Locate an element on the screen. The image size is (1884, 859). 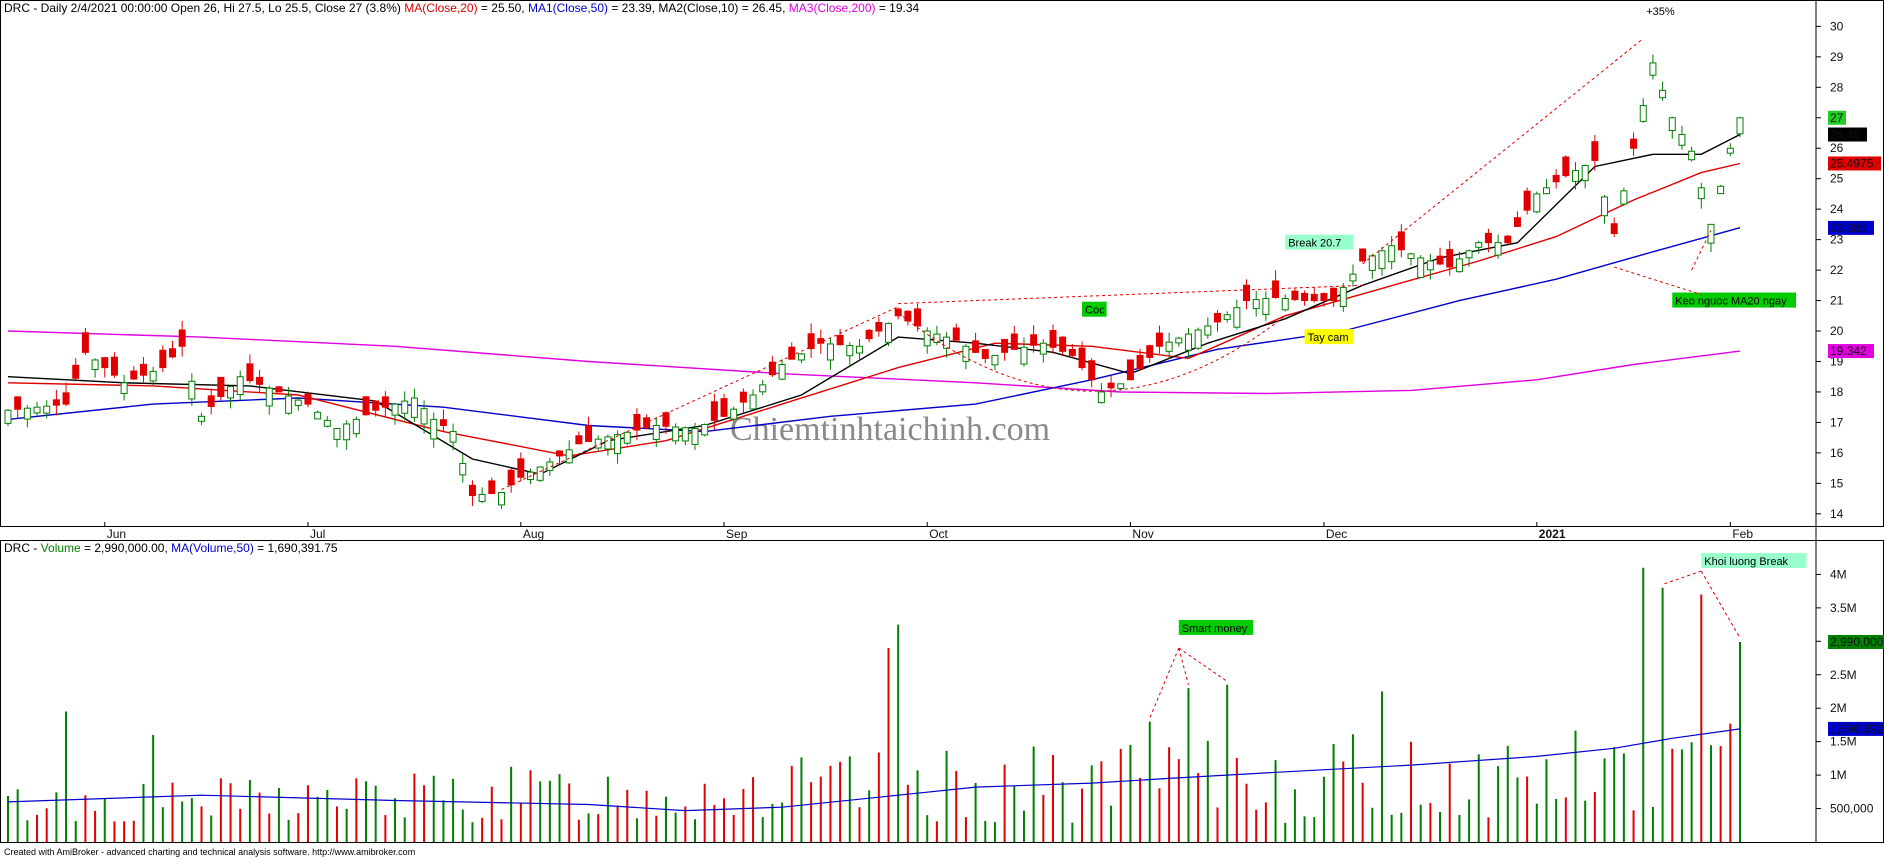
annotation-label: Coc is located at coordinates (1095, 311).